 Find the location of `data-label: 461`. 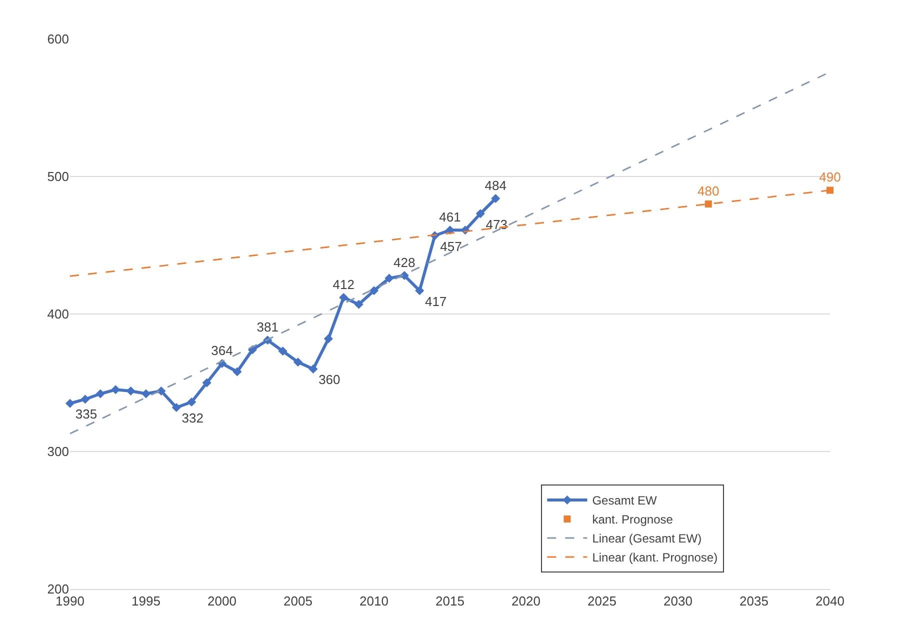

data-label: 461 is located at coordinates (450, 217).